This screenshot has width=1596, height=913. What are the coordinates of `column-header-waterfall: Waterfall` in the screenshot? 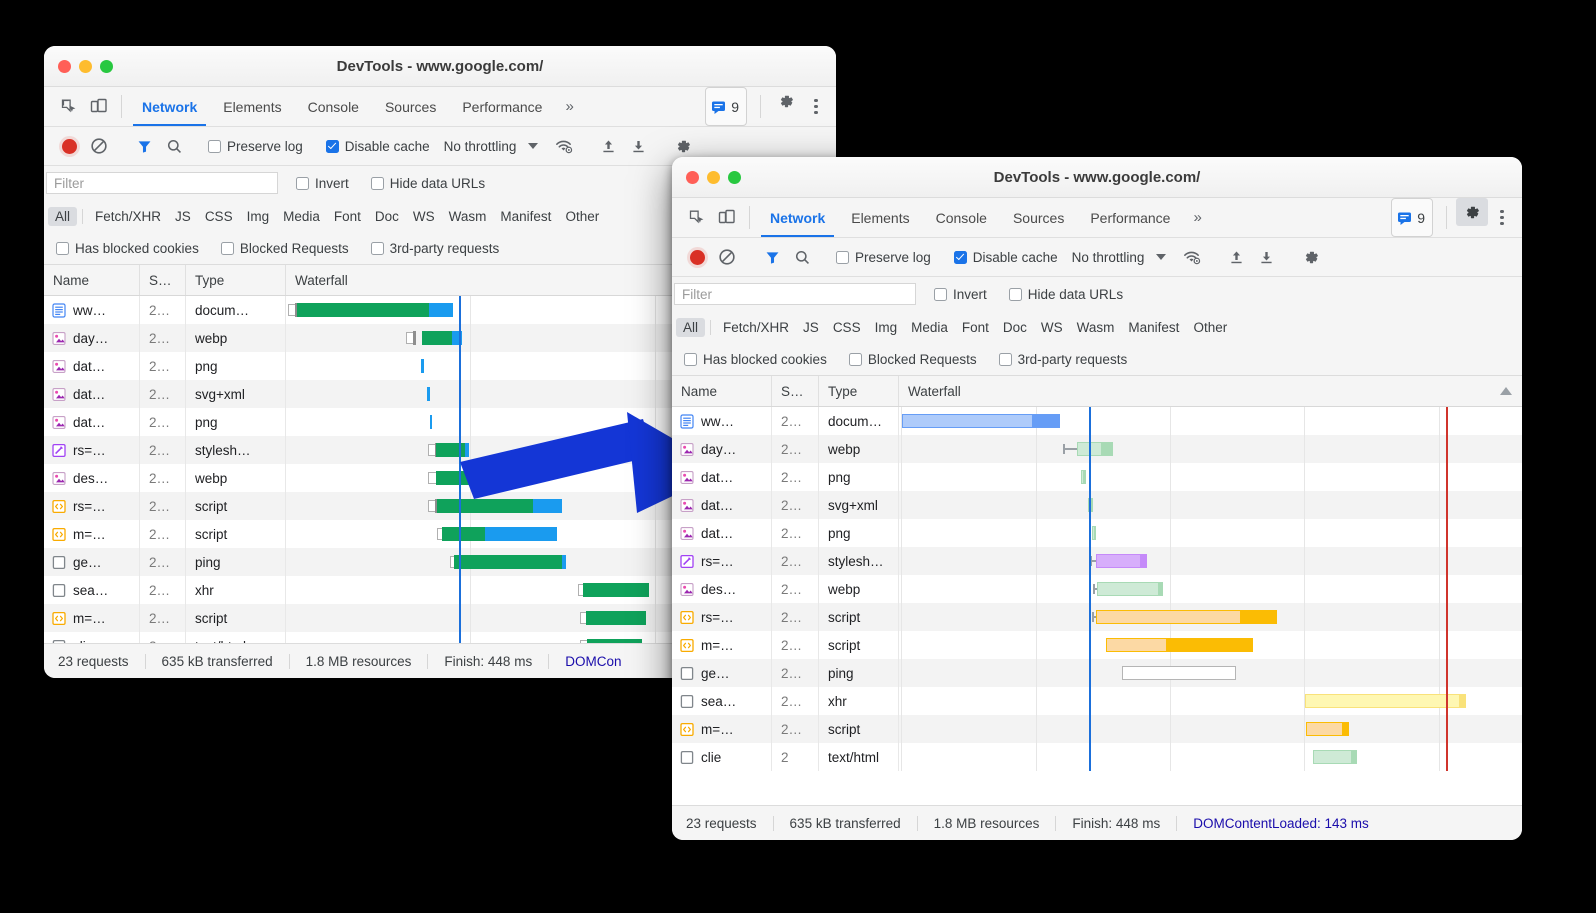 It's located at (321, 280).